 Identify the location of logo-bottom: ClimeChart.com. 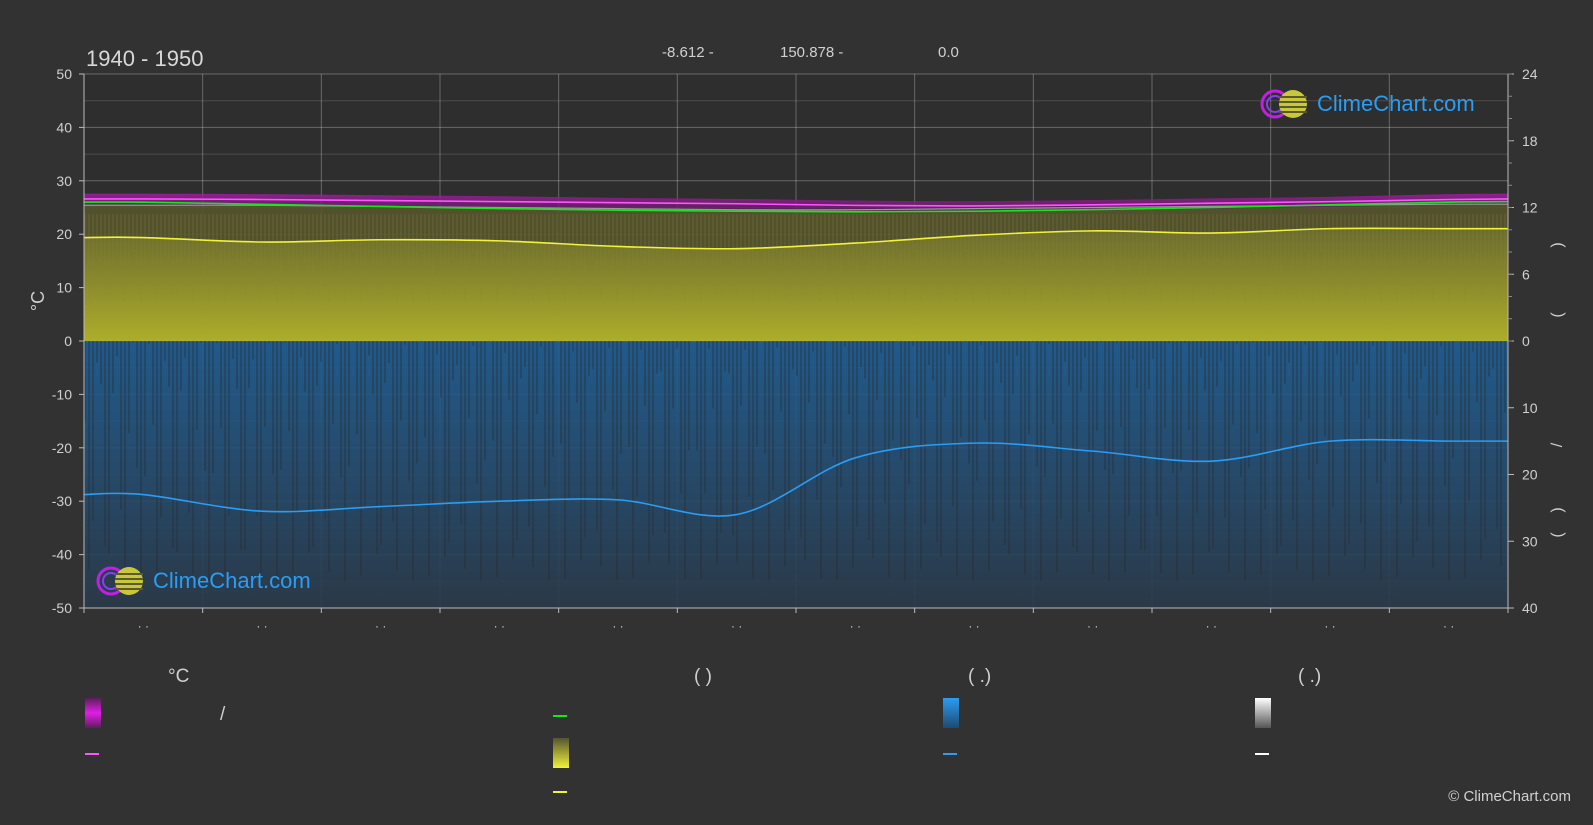
(203, 581).